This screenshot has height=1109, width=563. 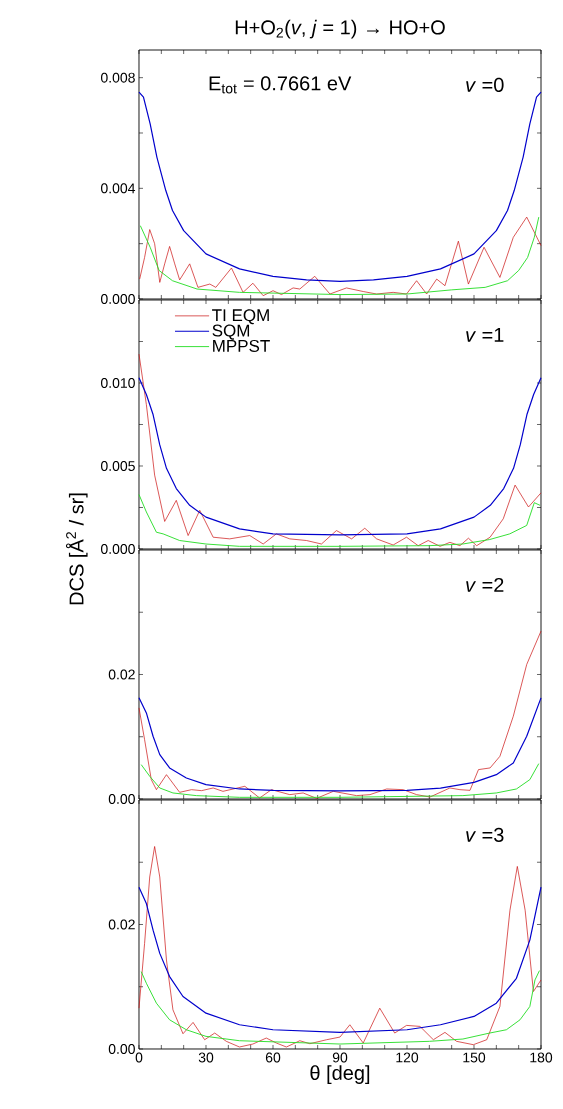 I want to click on chart-title: H+O$_{2}$(v, j = 1) → HO+O, so click(x=340, y=29).